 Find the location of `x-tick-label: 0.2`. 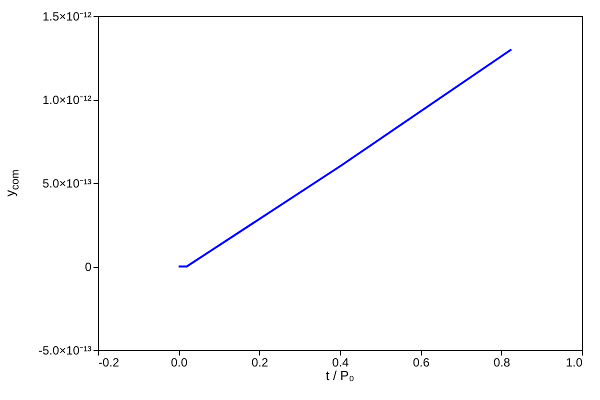

x-tick-label: 0.2 is located at coordinates (259, 363).